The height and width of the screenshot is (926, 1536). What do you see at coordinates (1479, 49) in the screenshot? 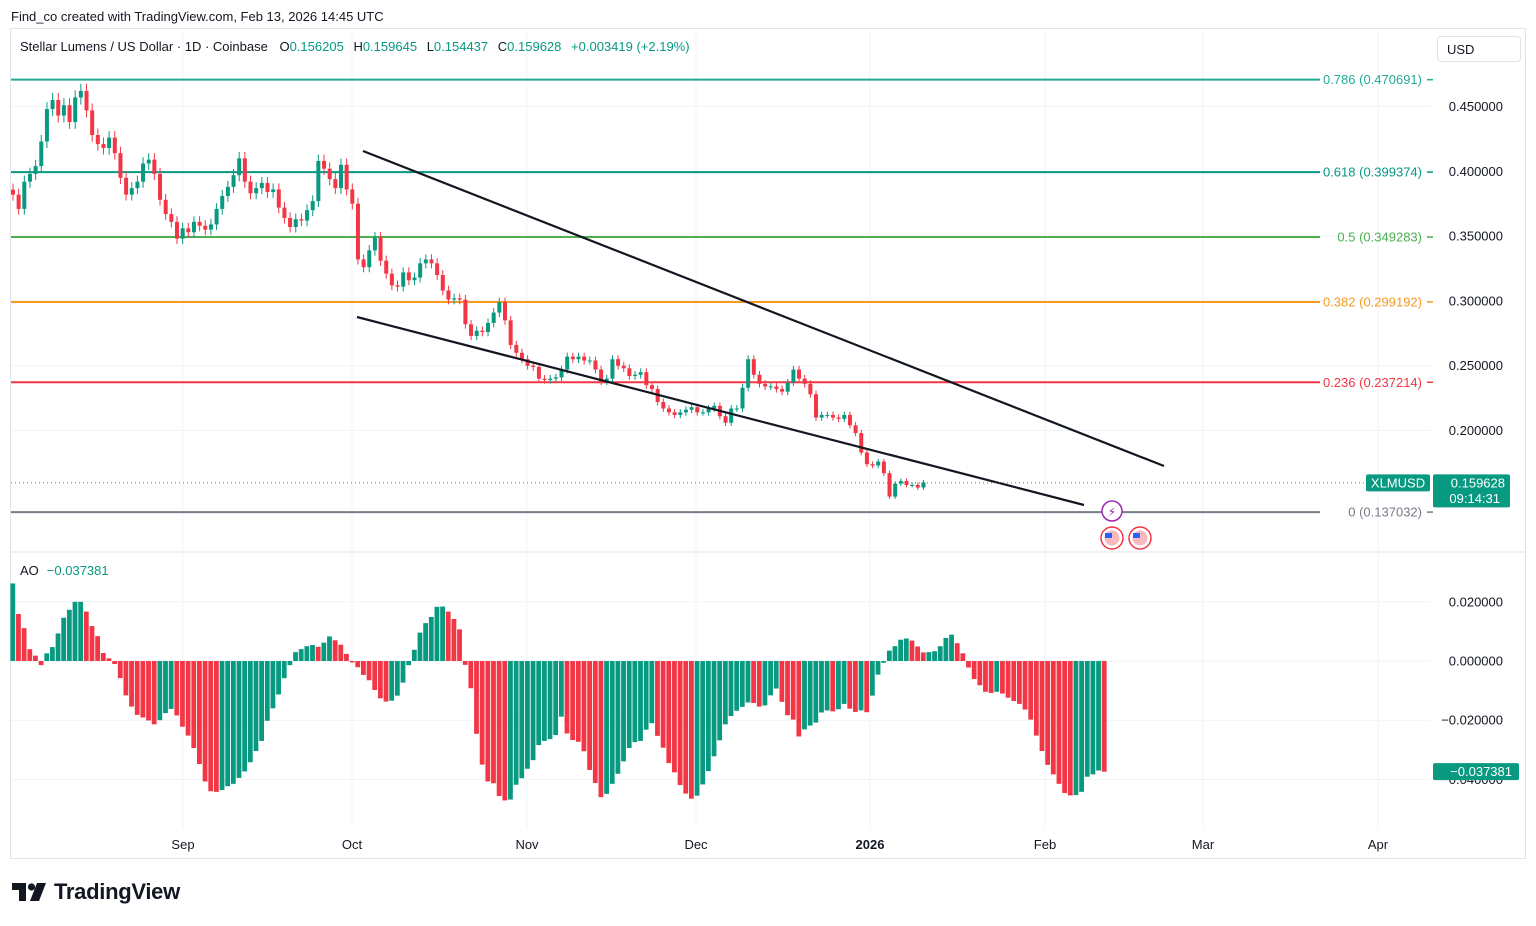
I see `currency-selector: USD` at bounding box center [1479, 49].